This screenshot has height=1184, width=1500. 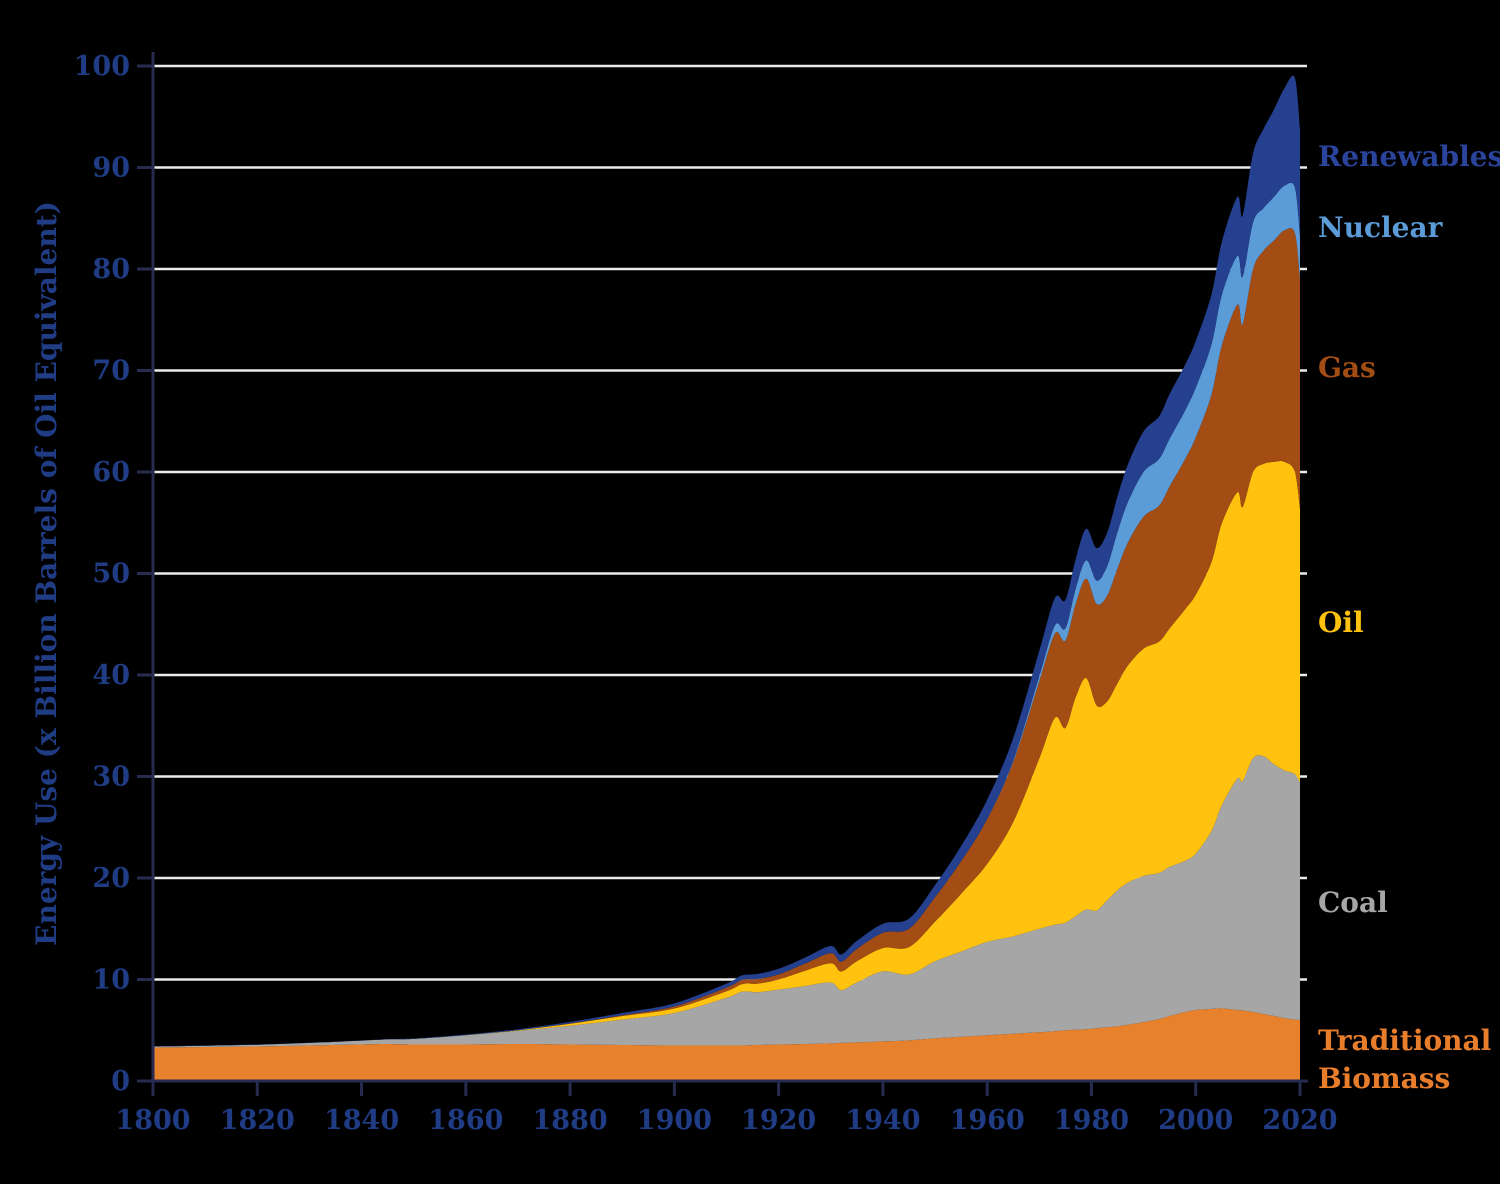 What do you see at coordinates (987, 1120) in the screenshot?
I see `x-tick-label-1960: 1960` at bounding box center [987, 1120].